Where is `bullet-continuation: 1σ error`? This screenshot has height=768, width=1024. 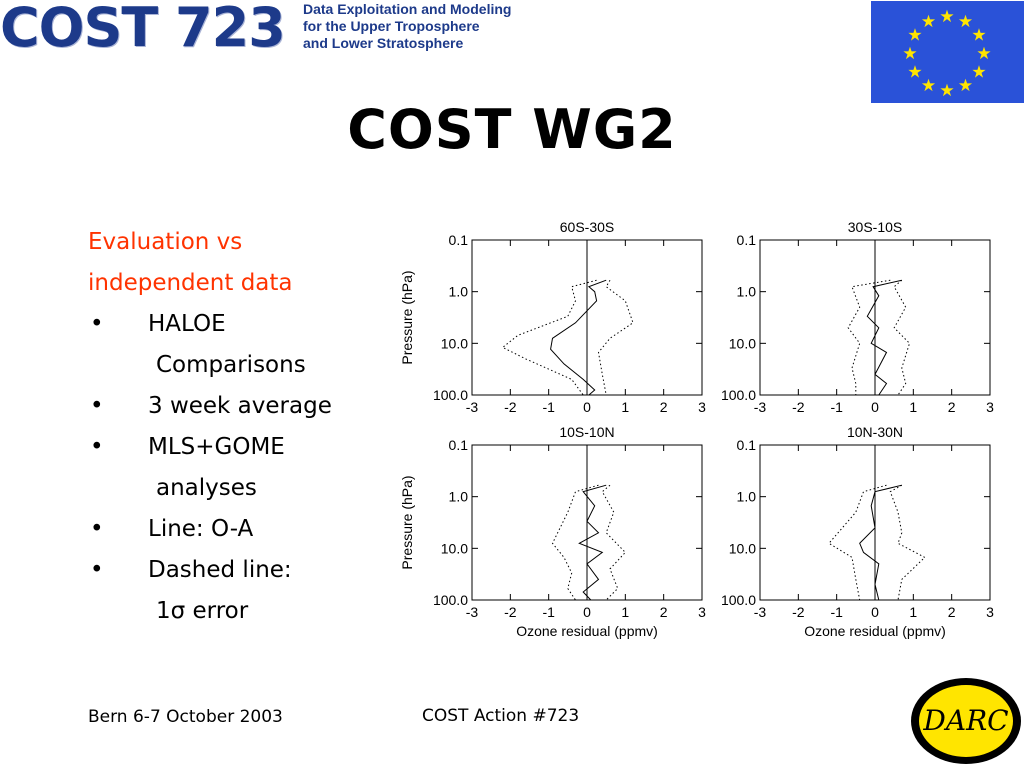
bullet-continuation: 1σ error is located at coordinates (202, 611).